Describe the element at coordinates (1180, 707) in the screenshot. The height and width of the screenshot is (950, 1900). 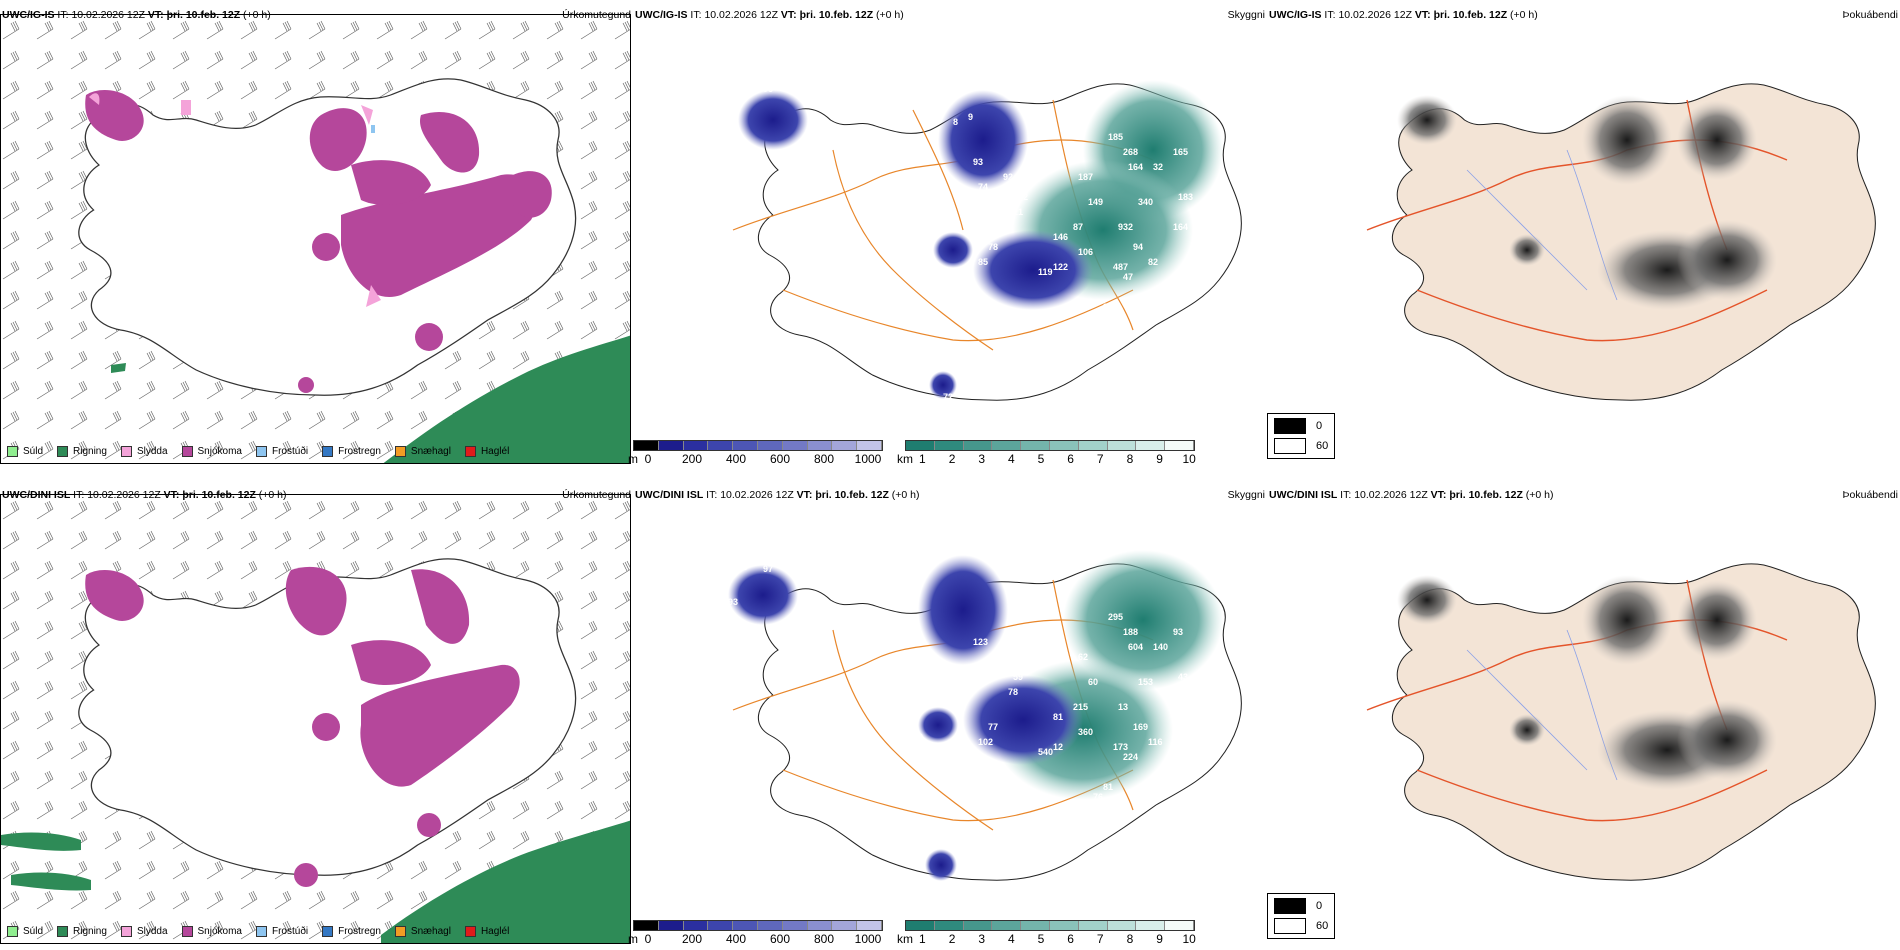
I see `visibility-label: 169` at that location.